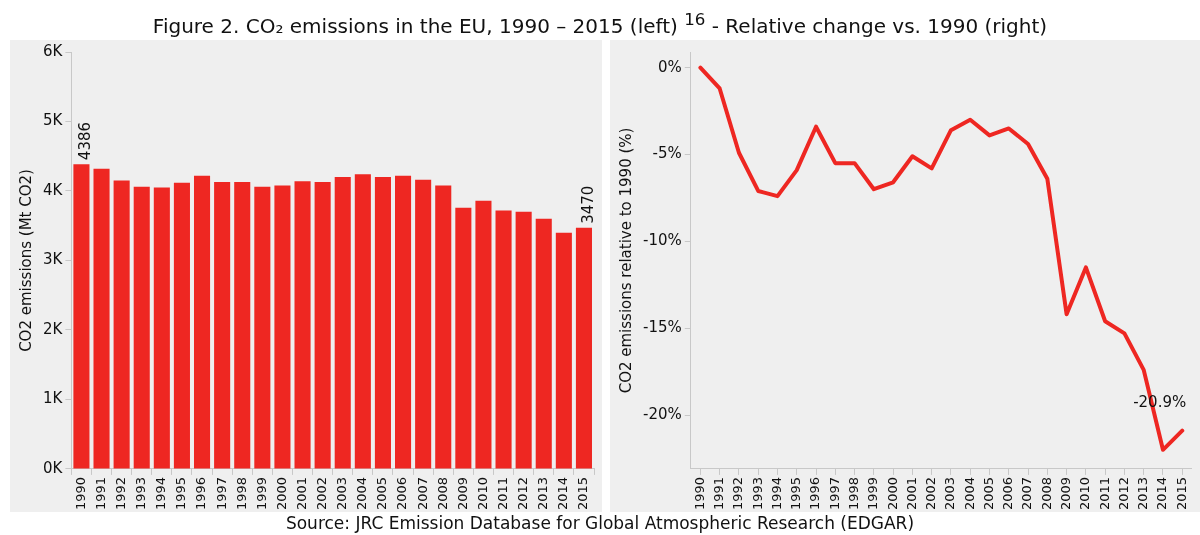  Describe the element at coordinates (53, 398) in the screenshot. I see `y-tick-label: 1K` at that location.